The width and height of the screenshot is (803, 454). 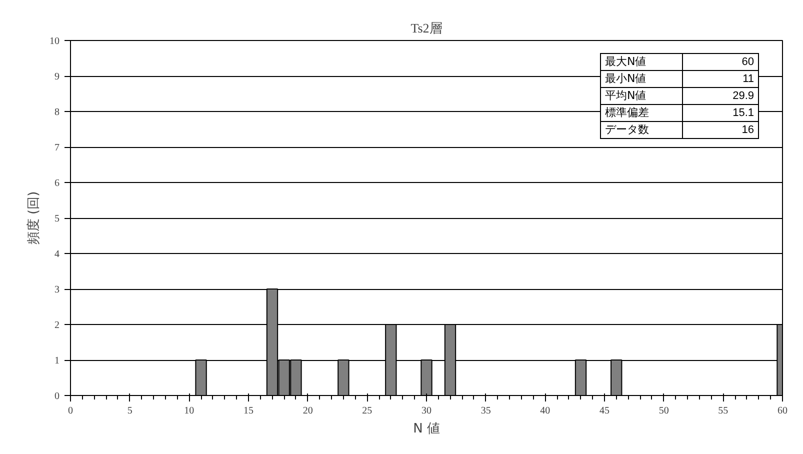 What do you see at coordinates (57, 396) in the screenshot?
I see `y-tick-label: 0` at bounding box center [57, 396].